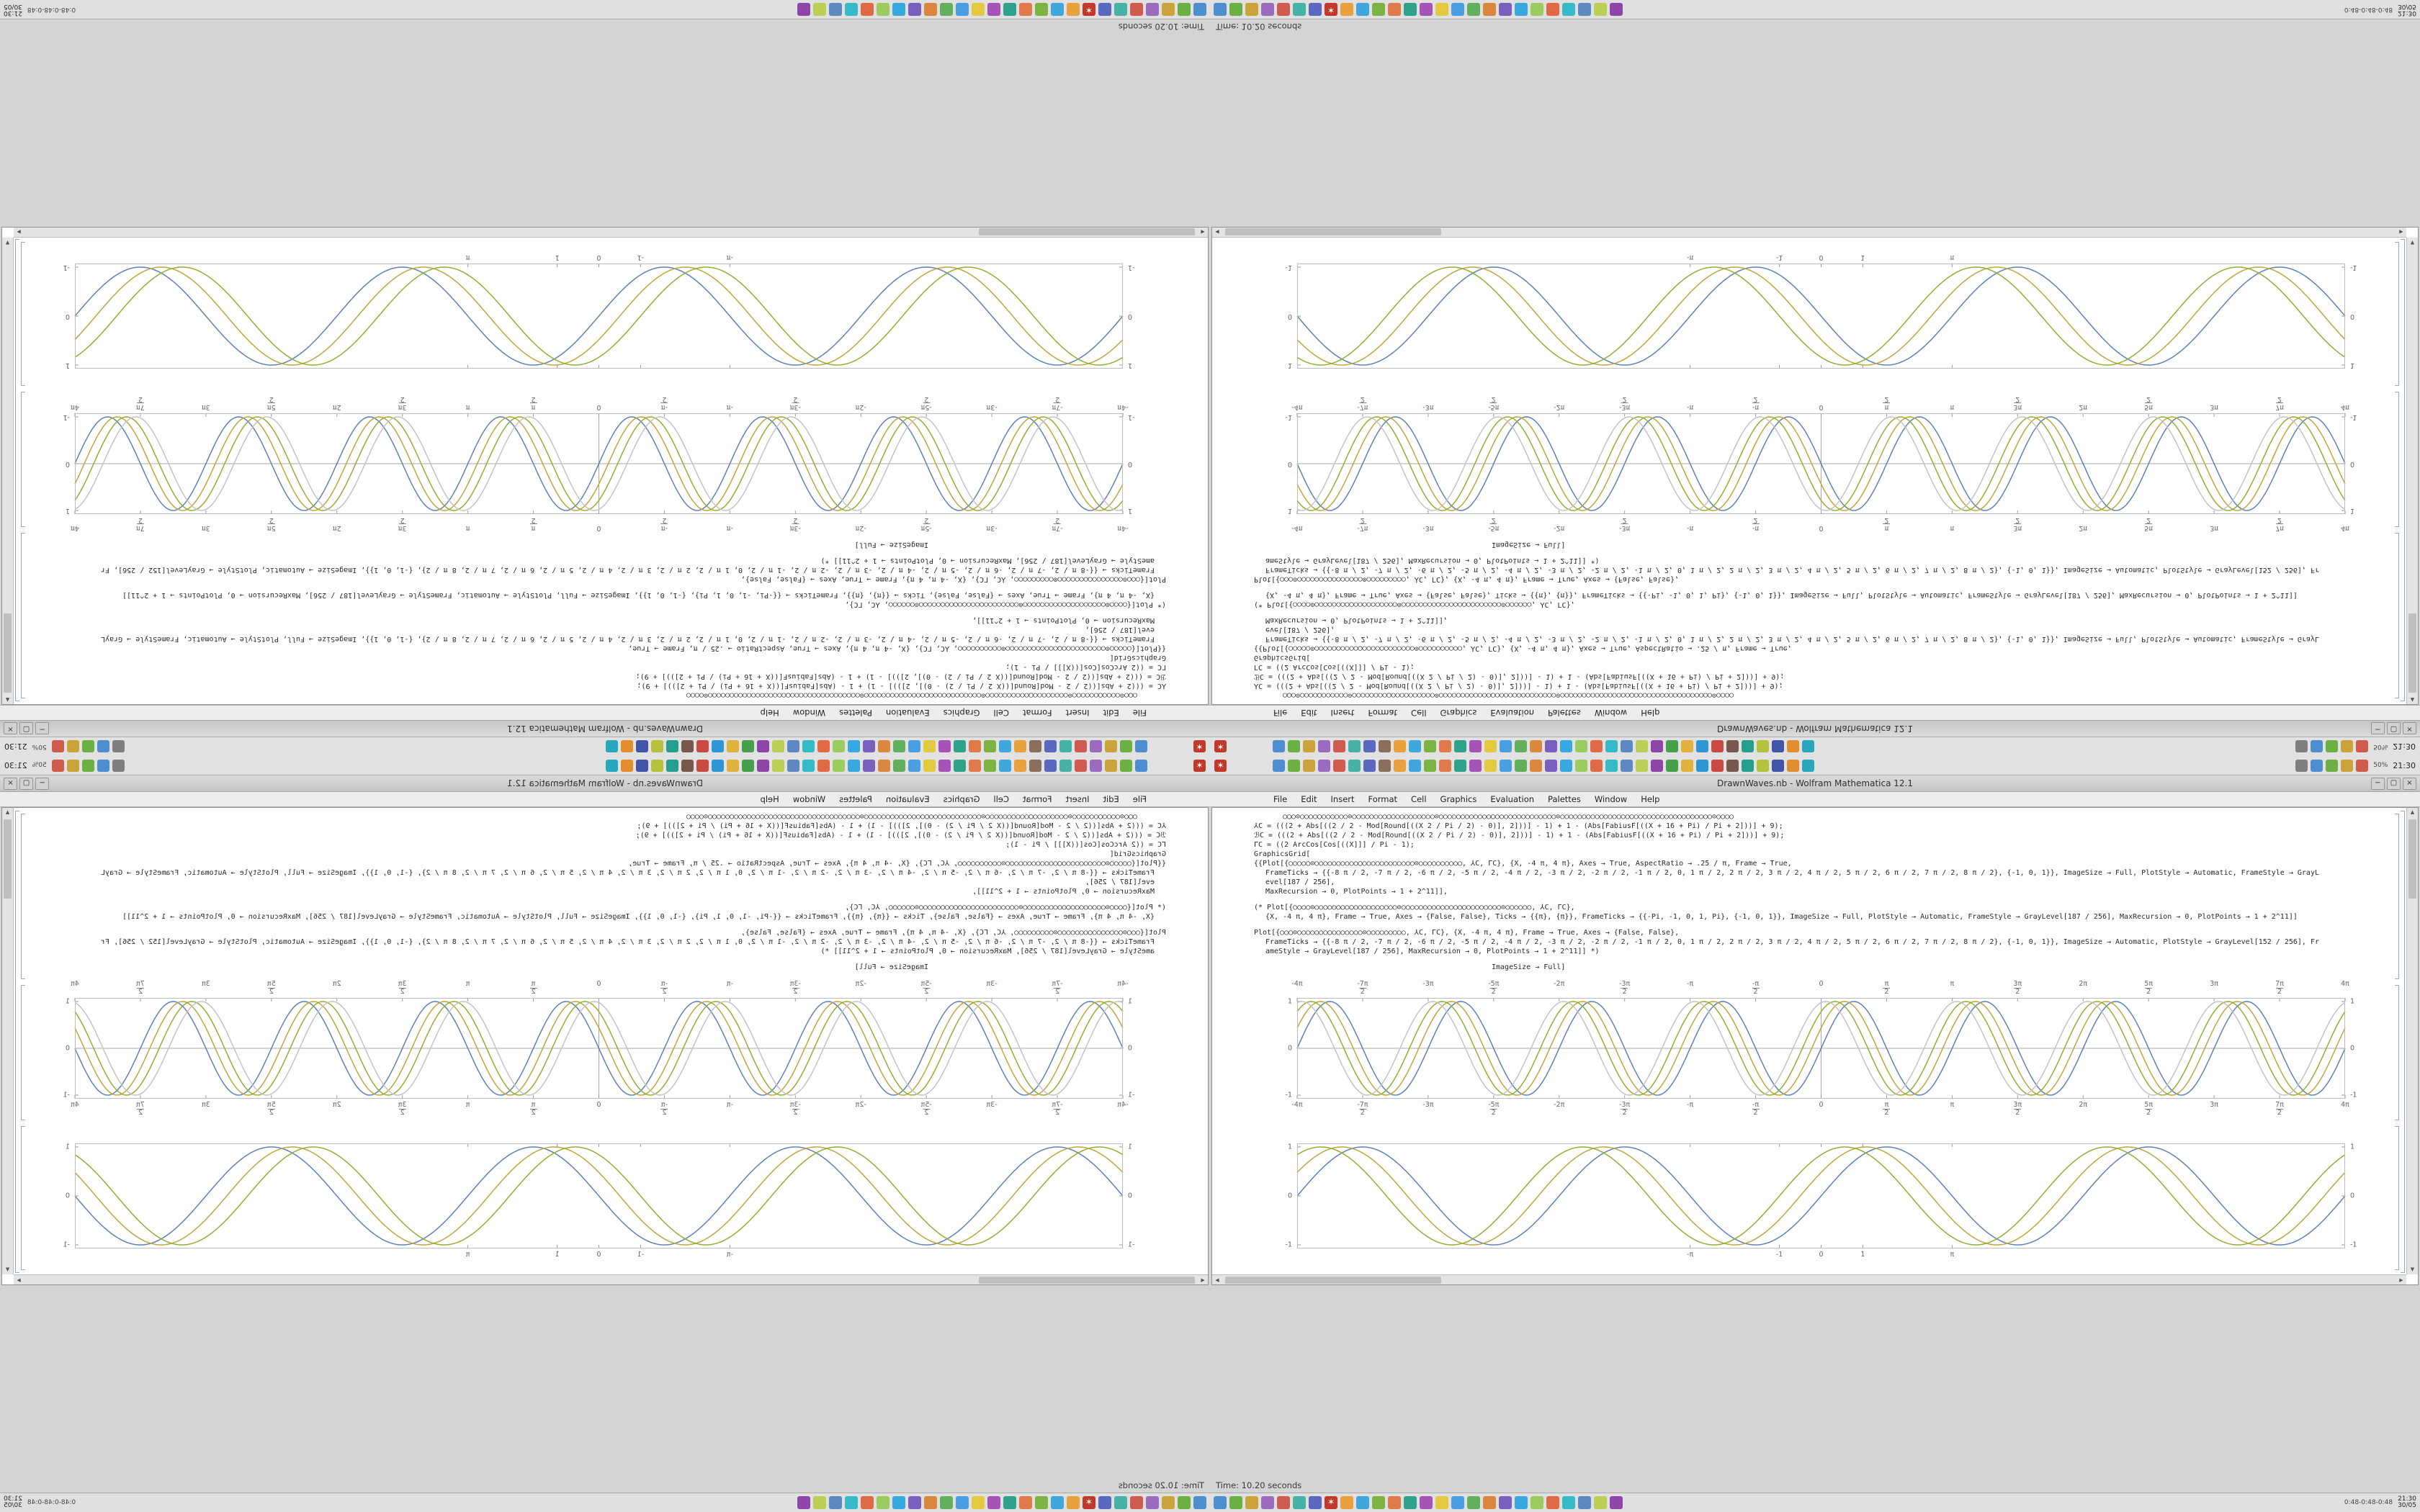  What do you see at coordinates (2397, 896) in the screenshot?
I see `cell-bracket-code` at bounding box center [2397, 896].